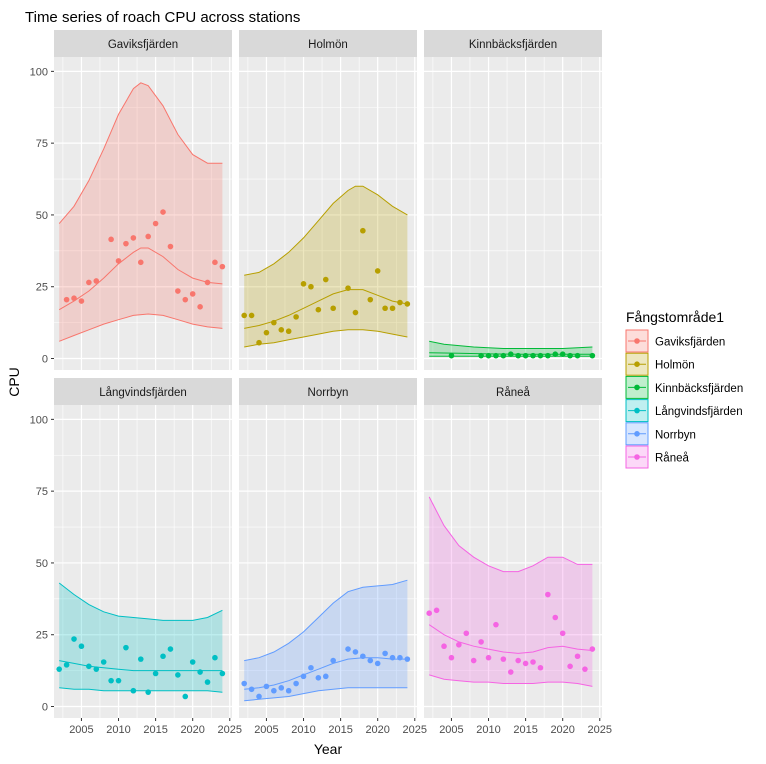 This screenshot has height=764, width=766. Describe the element at coordinates (328, 45) in the screenshot. I see `facet-strip-label-holmon: Holmön` at that location.